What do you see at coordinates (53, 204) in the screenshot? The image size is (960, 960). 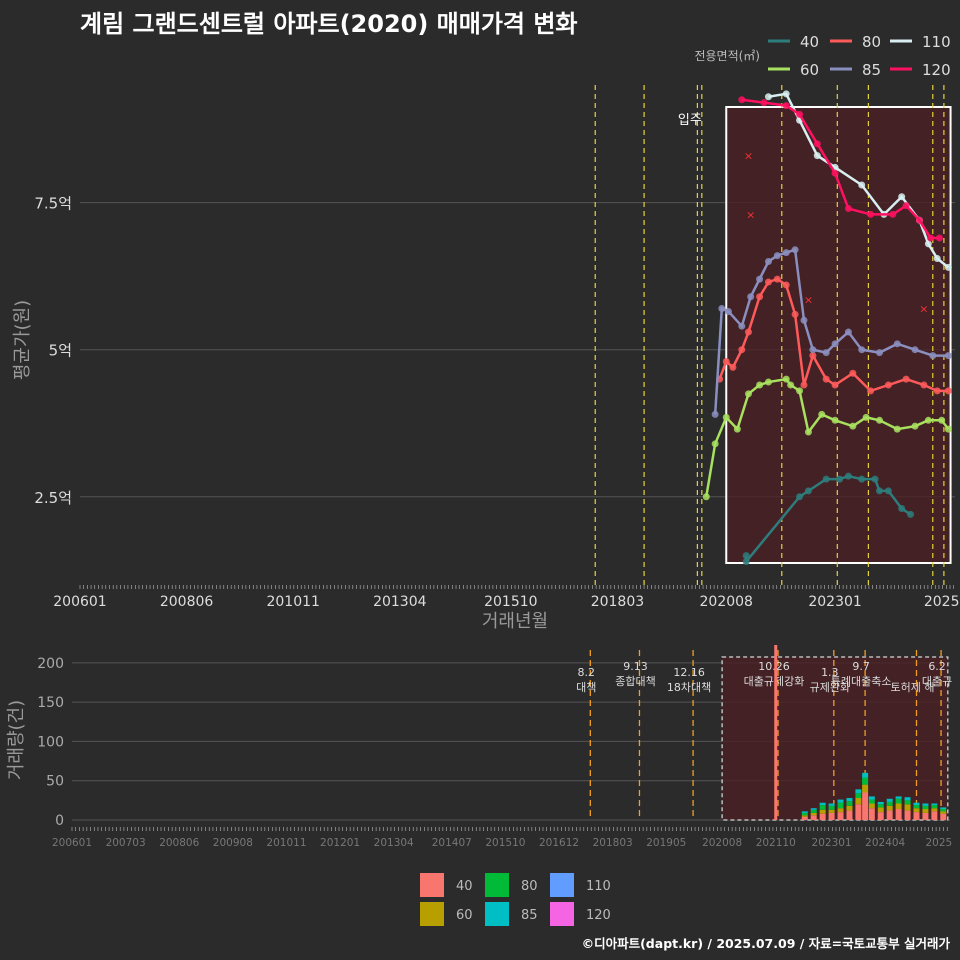 I see `y-tick-label: 7.5억` at bounding box center [53, 204].